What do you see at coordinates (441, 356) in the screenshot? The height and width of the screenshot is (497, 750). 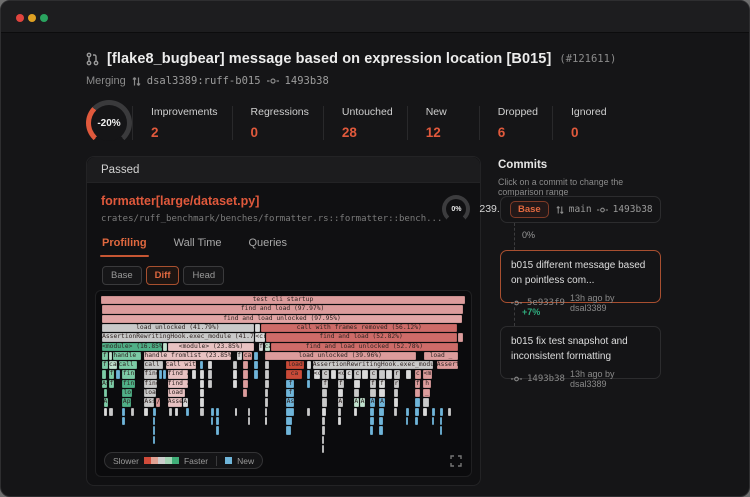 I see `flame-block: load _` at bounding box center [441, 356].